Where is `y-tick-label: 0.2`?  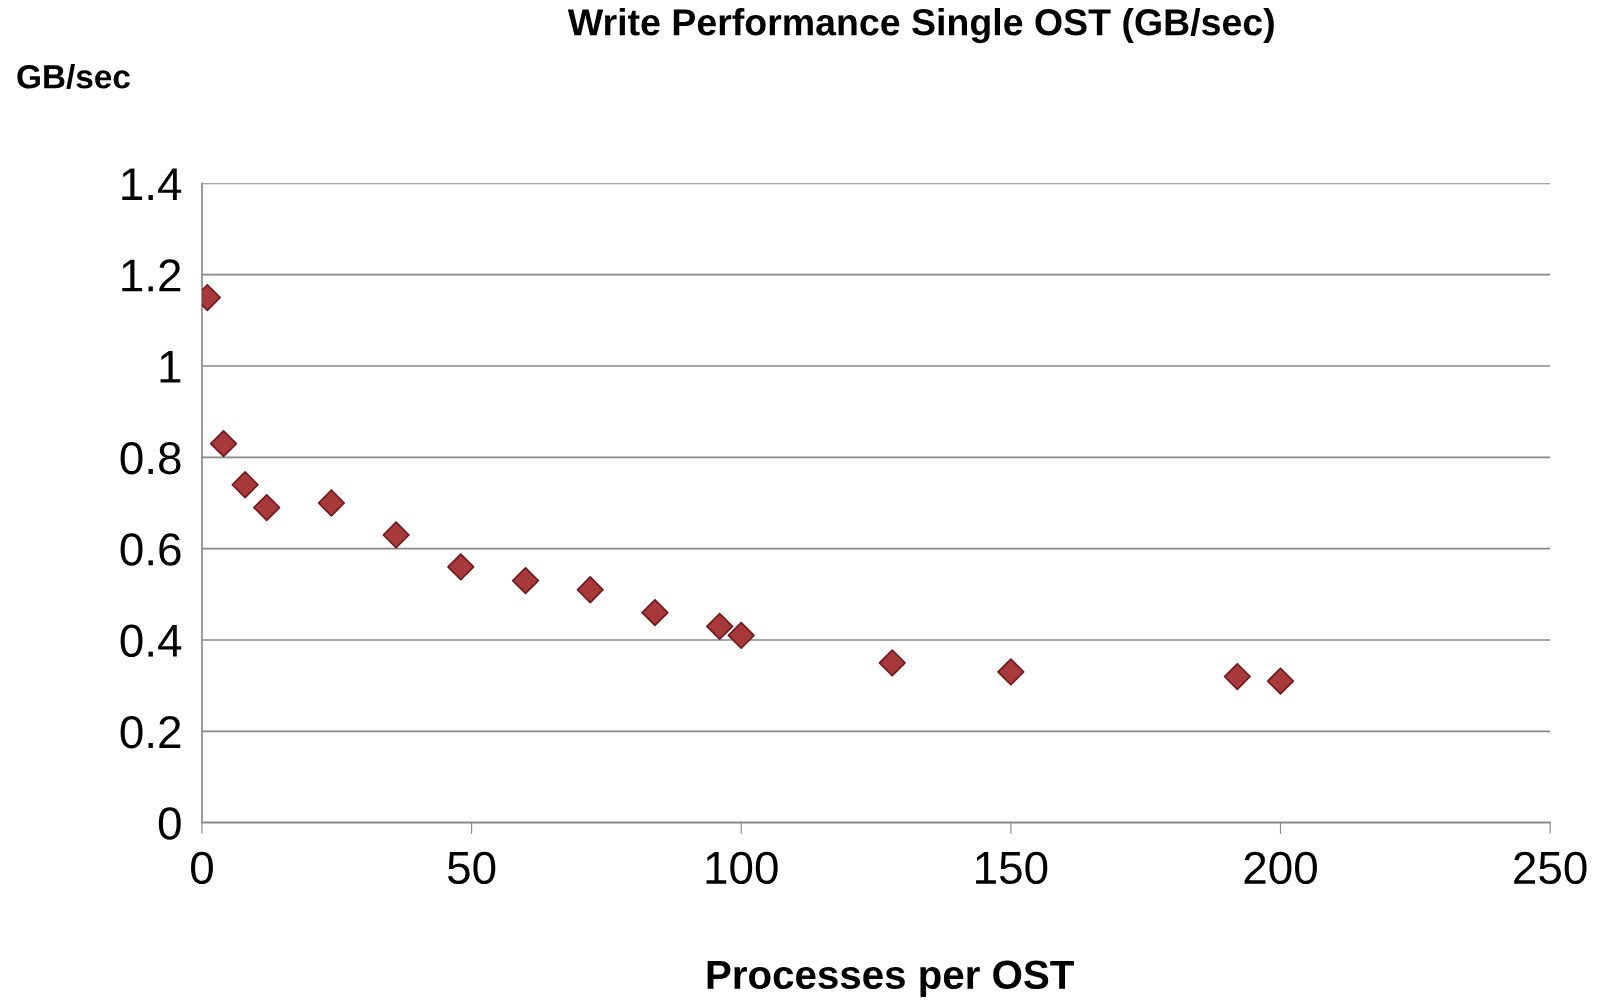 y-tick-label: 0.2 is located at coordinates (150, 732).